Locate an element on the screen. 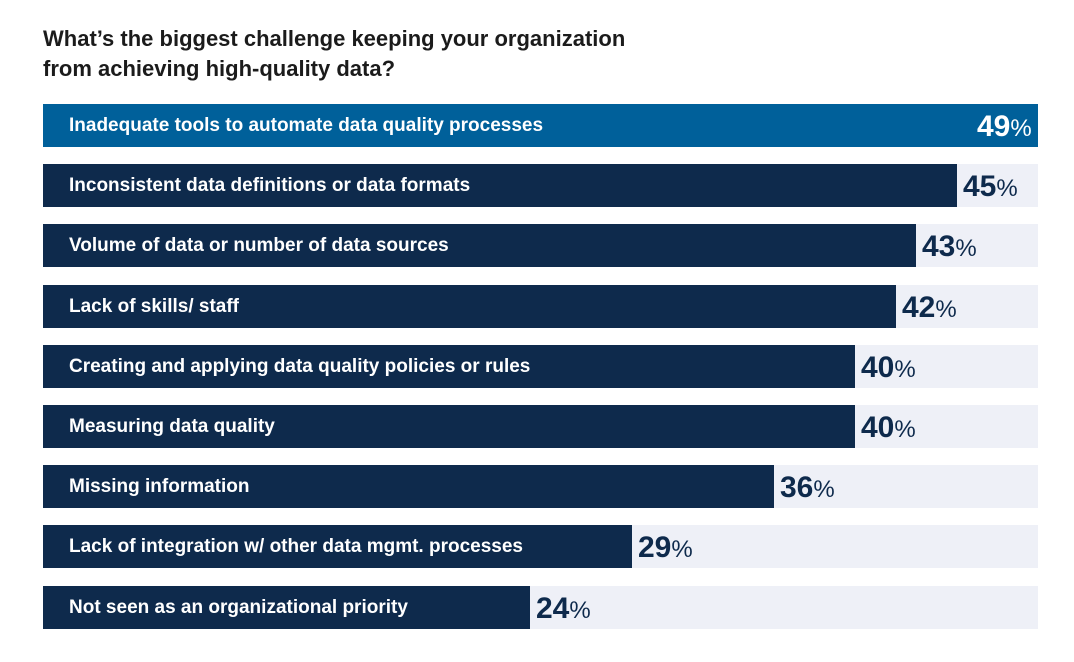 This screenshot has width=1074, height=662. data-label-number: 36 is located at coordinates (797, 487).